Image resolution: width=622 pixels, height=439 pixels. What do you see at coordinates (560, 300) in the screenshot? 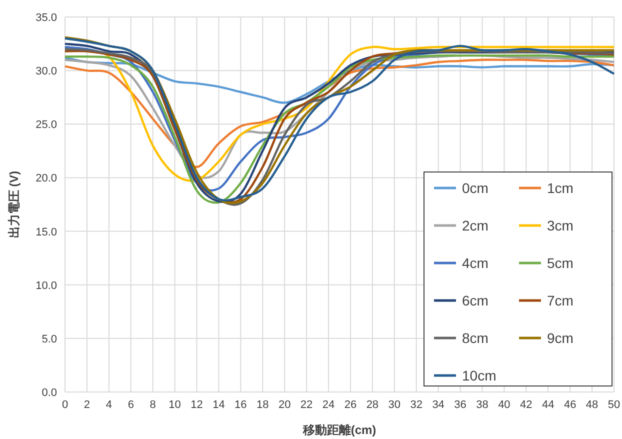
I see `legend-label: 7cm` at bounding box center [560, 300].